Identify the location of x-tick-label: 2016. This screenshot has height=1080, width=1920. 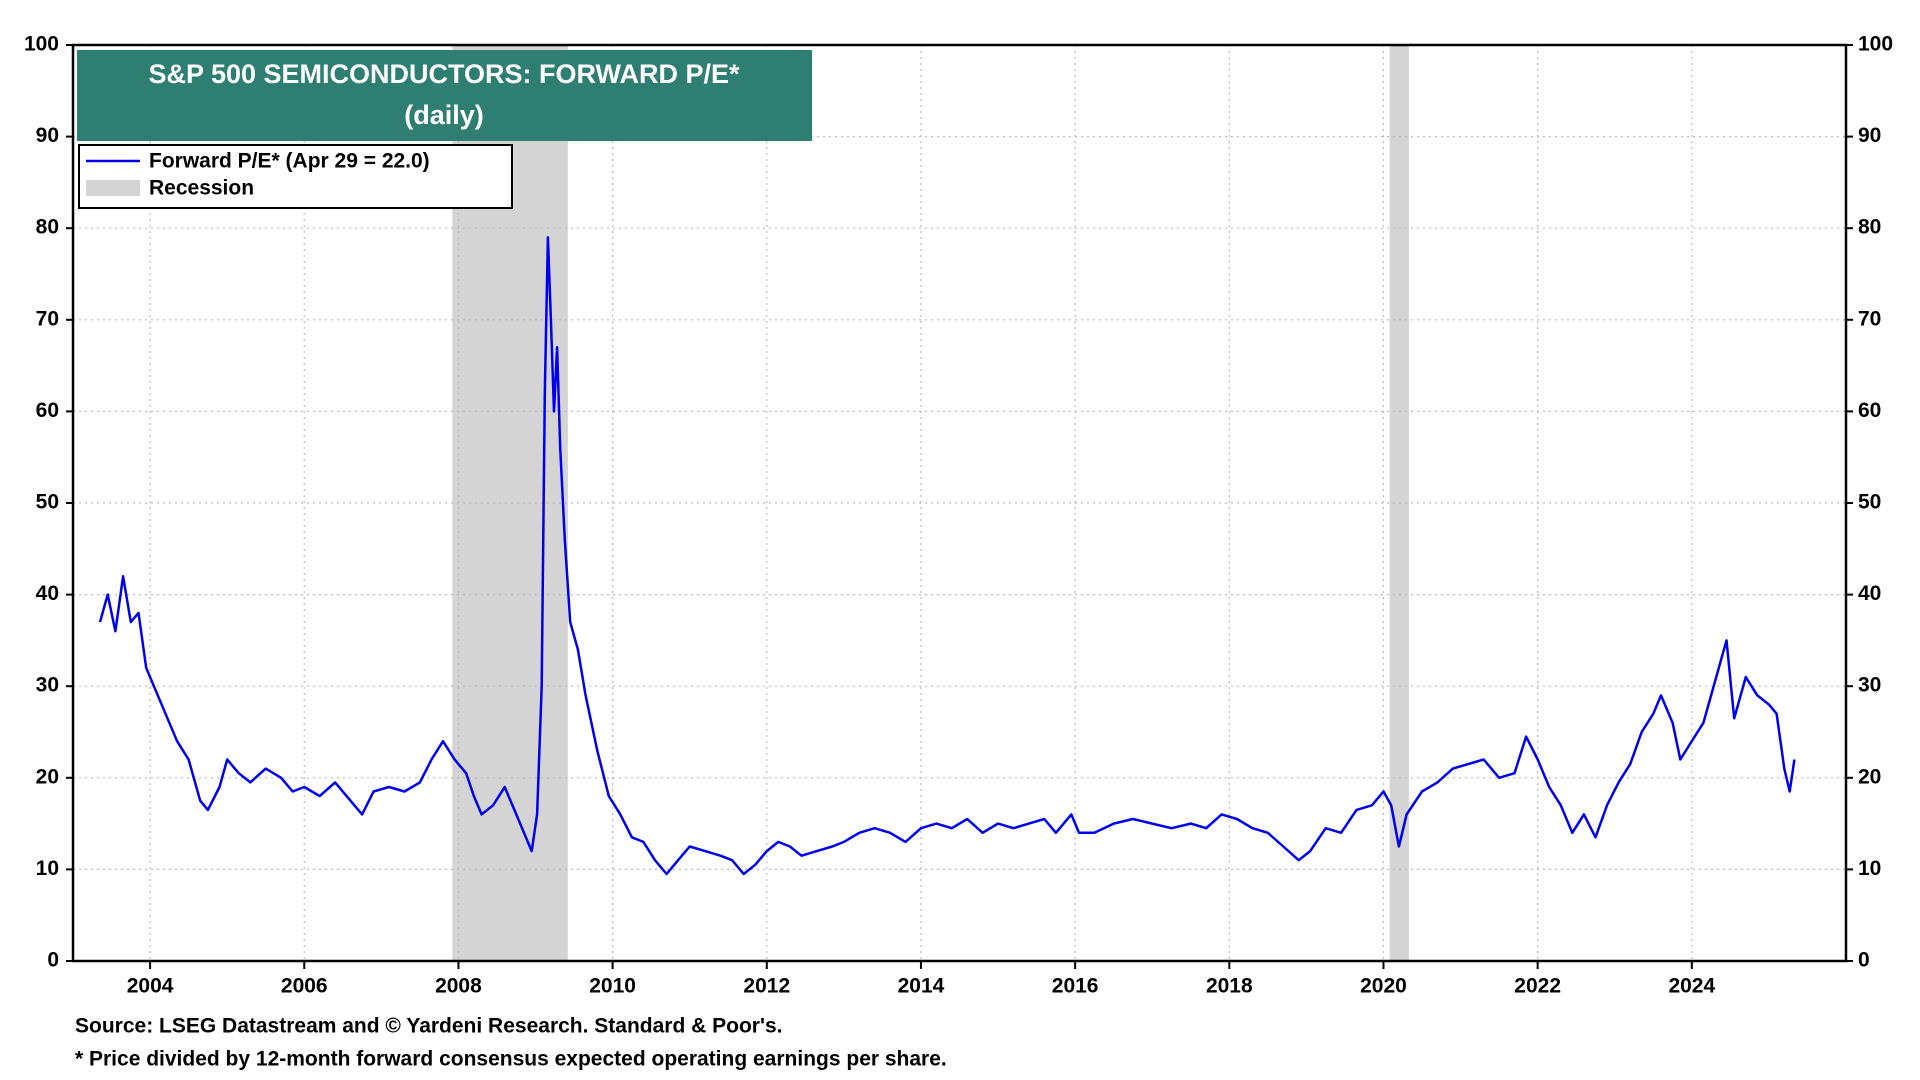
(1075, 986).